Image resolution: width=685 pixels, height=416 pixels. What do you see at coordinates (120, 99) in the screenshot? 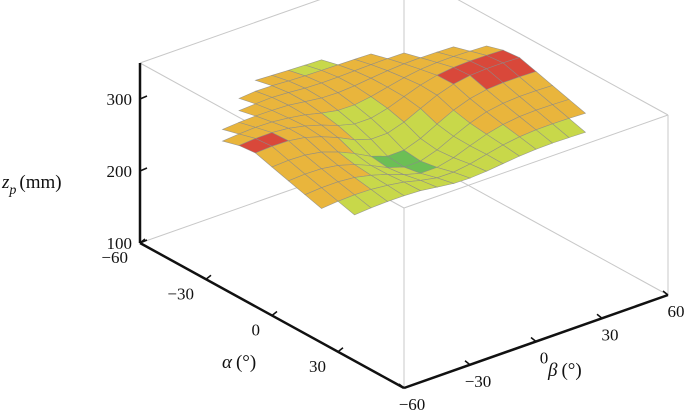
I see `z-tick-label: 300` at bounding box center [120, 99].